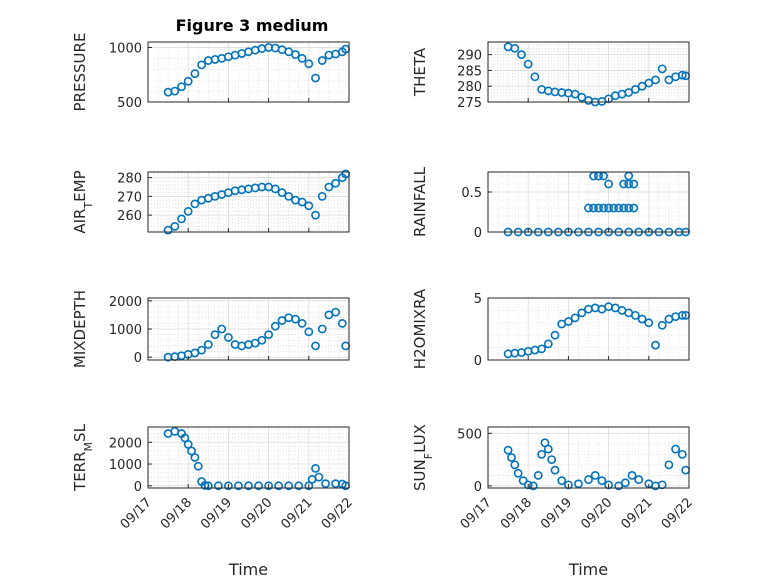 This screenshot has width=778, height=583. I want to click on y-tick-label: 290, so click(469, 56).